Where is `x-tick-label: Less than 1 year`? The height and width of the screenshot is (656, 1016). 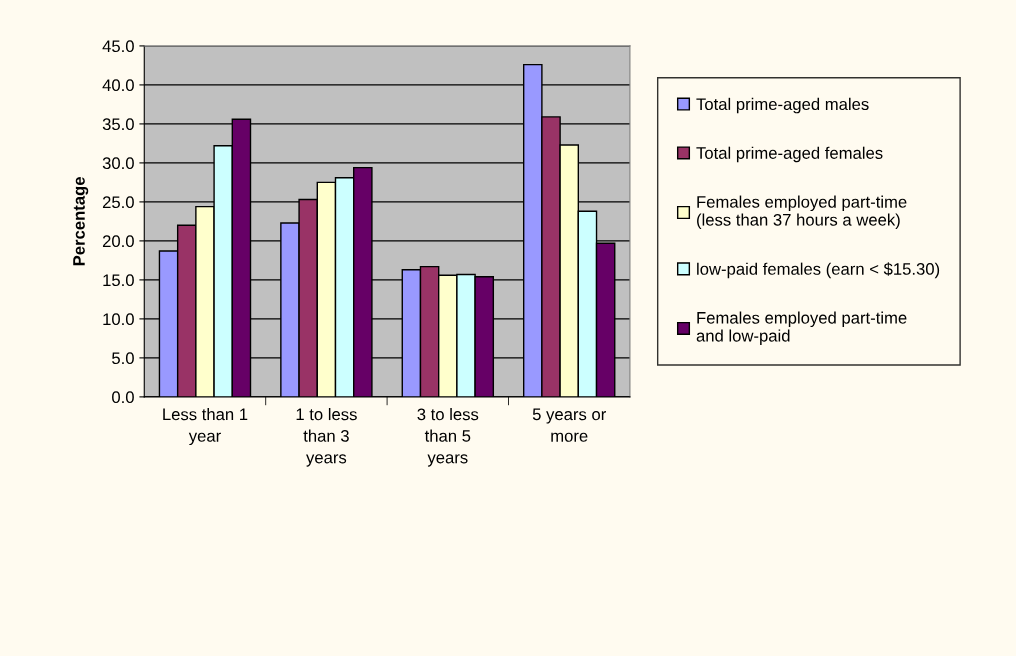
x-tick-label: Less than 1 year is located at coordinates (205, 426).